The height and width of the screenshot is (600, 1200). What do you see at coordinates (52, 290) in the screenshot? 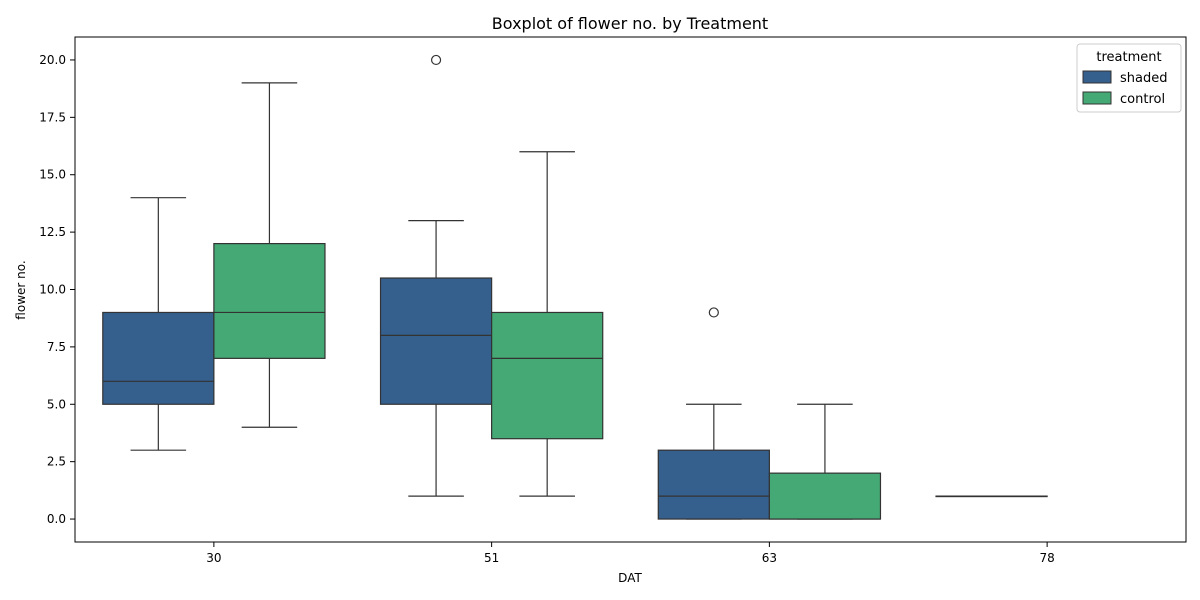
I see `y-tick-label: 10.0` at bounding box center [52, 290].